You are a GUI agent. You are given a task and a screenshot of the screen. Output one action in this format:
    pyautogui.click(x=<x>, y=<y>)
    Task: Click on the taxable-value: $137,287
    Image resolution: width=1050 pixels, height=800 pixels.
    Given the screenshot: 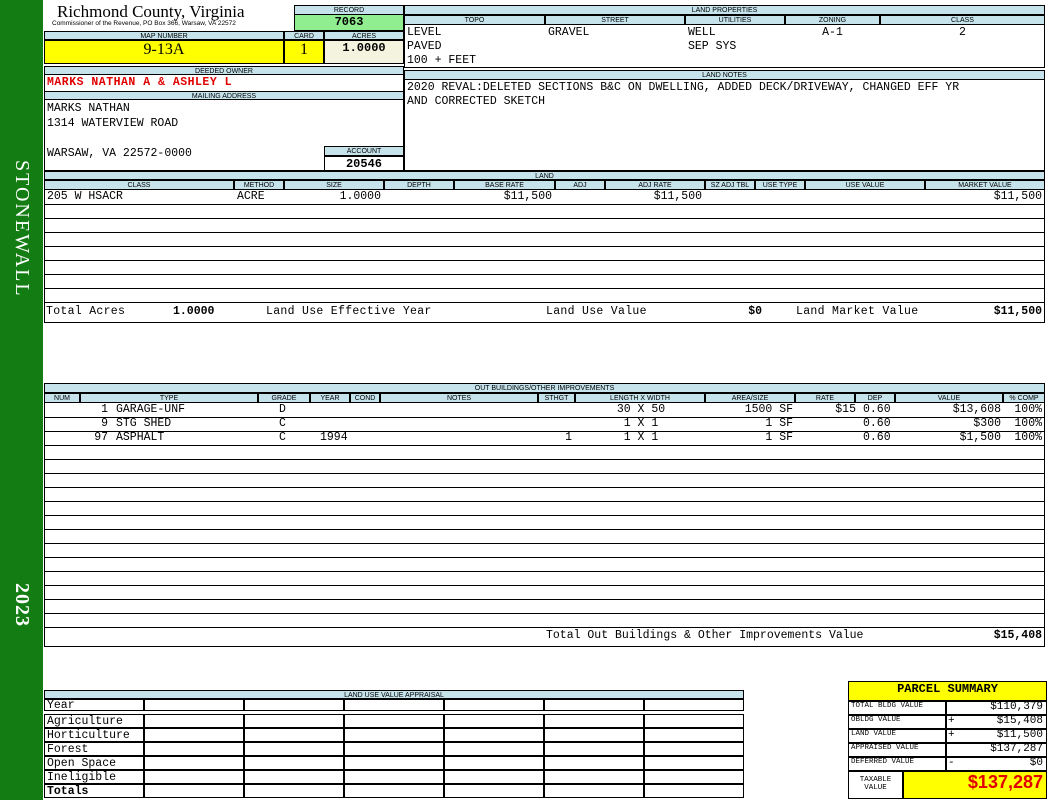 What is the action you would take?
    pyautogui.click(x=975, y=785)
    